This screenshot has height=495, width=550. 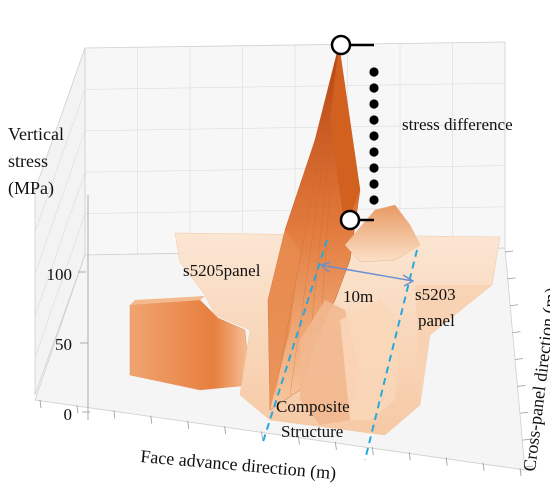 I want to click on composite-label-line1: Composite, so click(x=313, y=406).